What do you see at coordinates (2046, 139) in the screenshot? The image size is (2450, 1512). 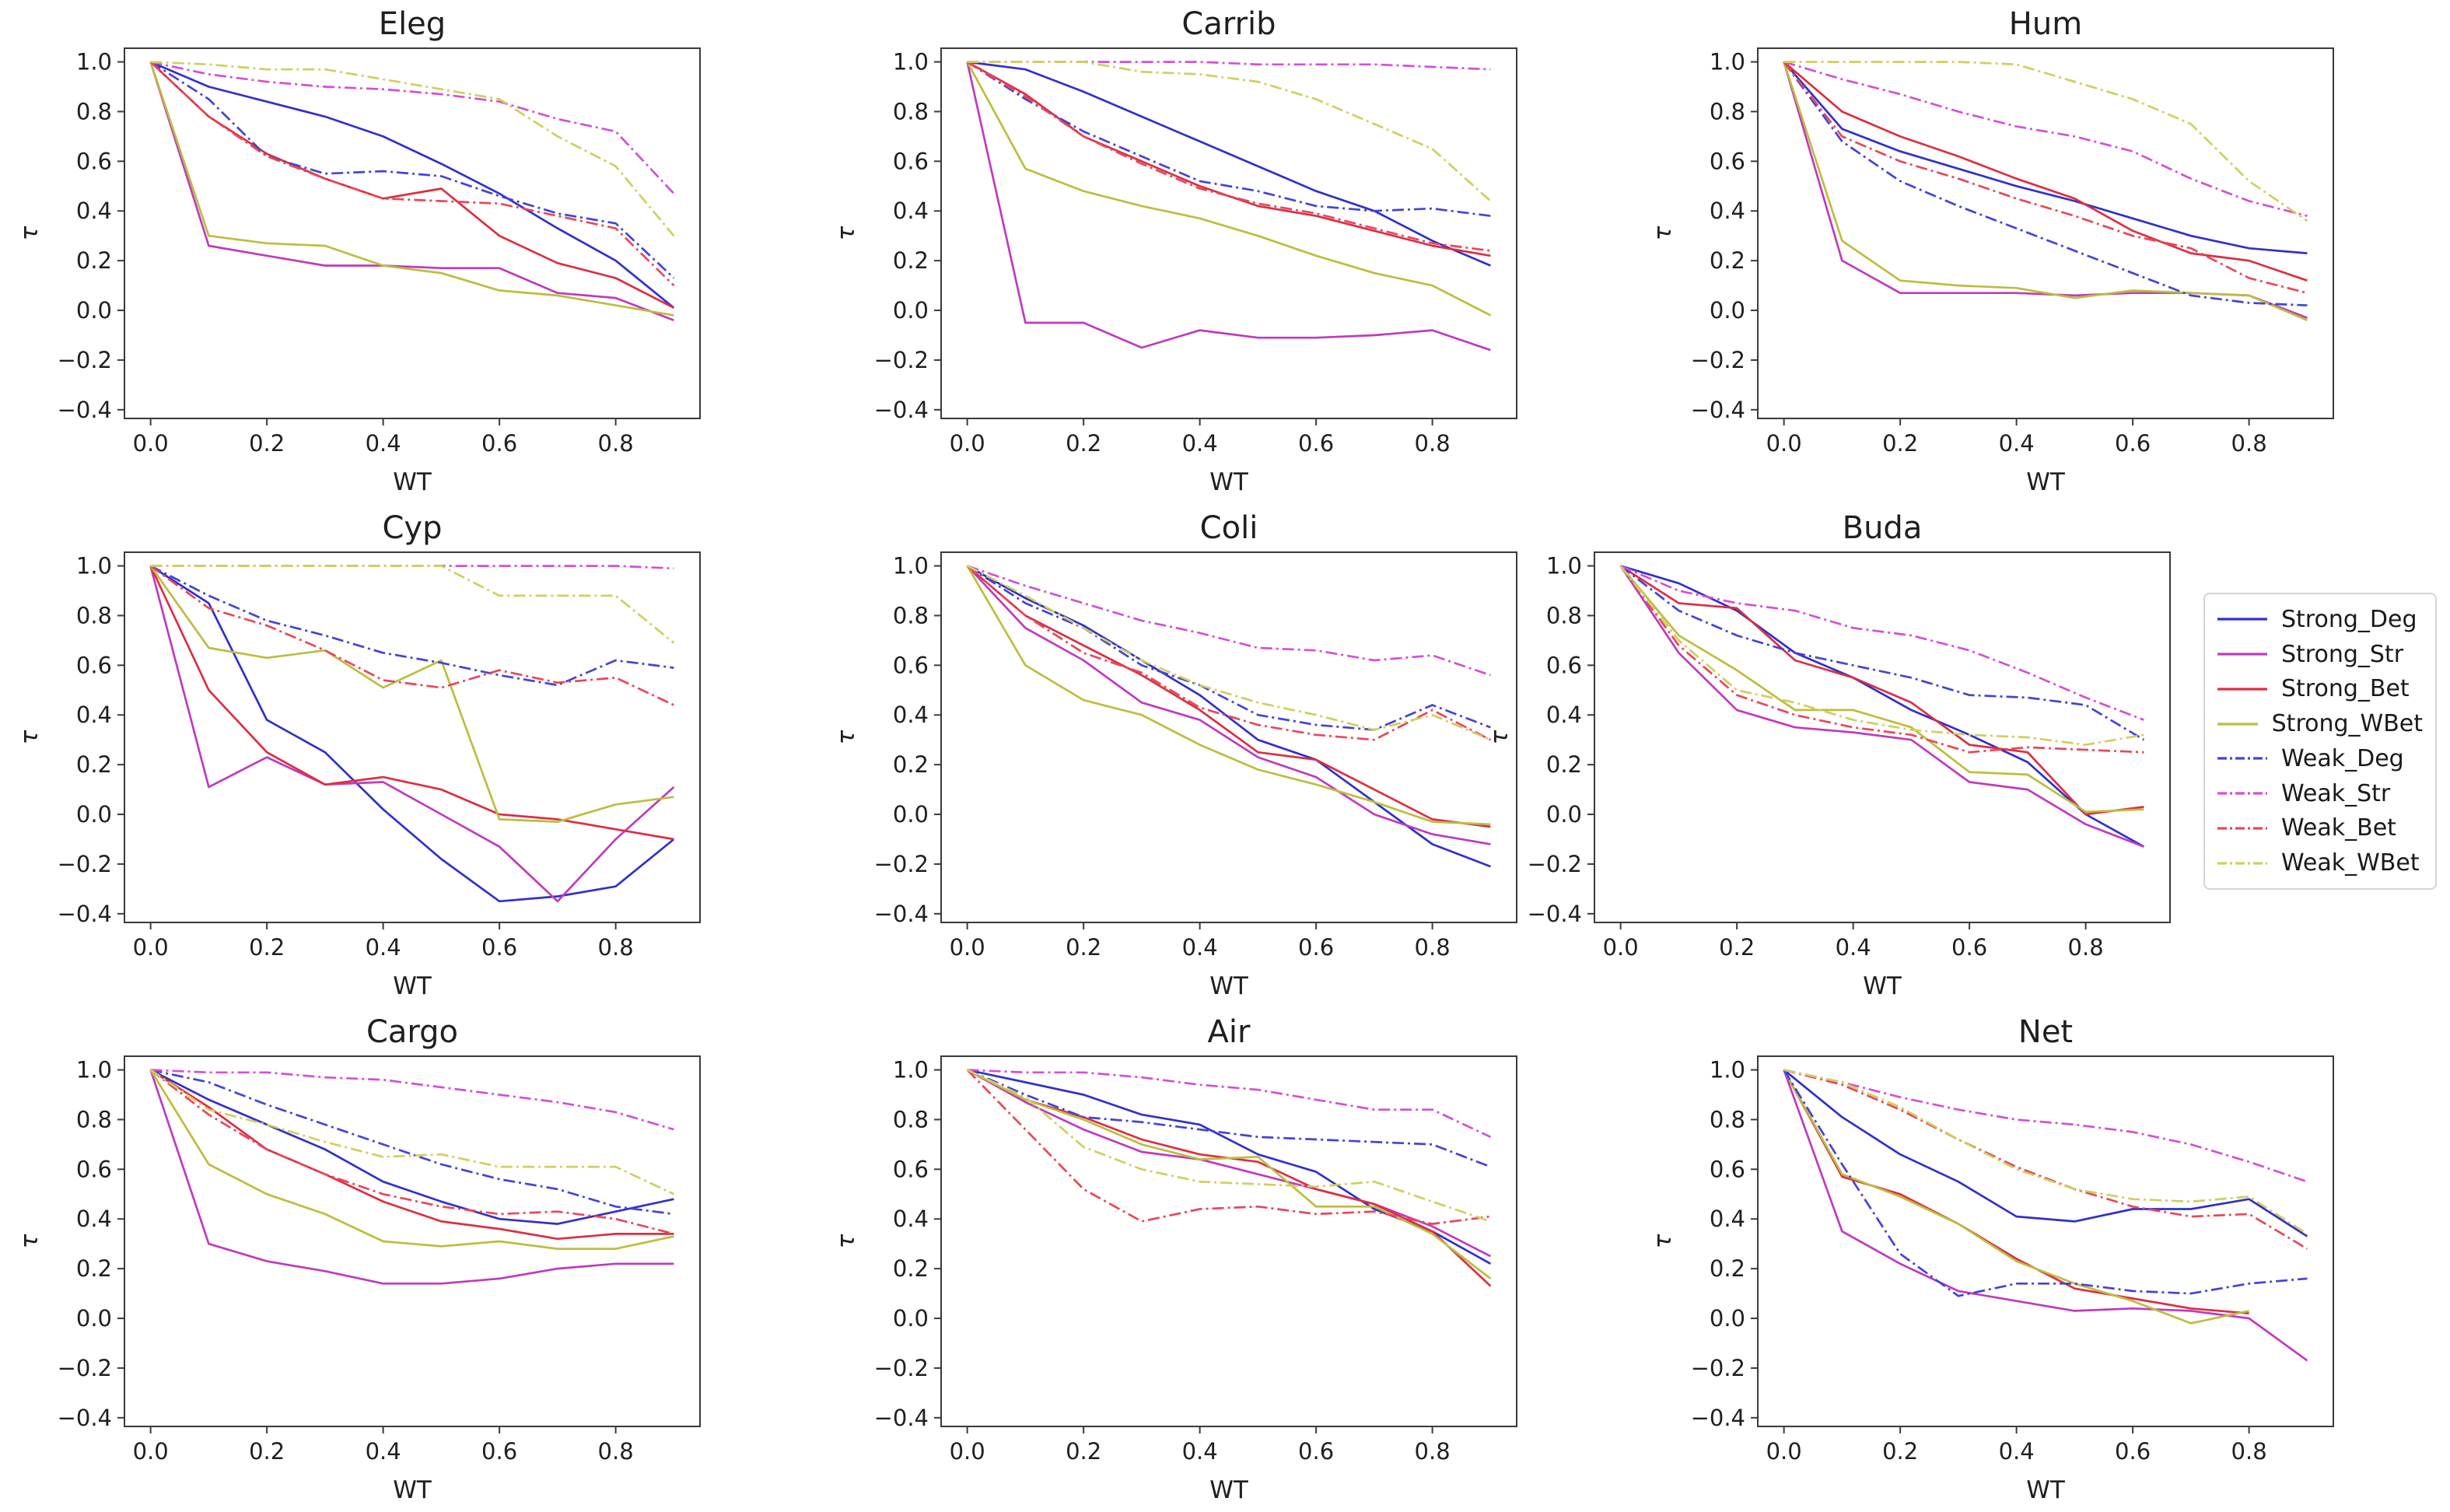 I see `series-hum-weak_str` at bounding box center [2046, 139].